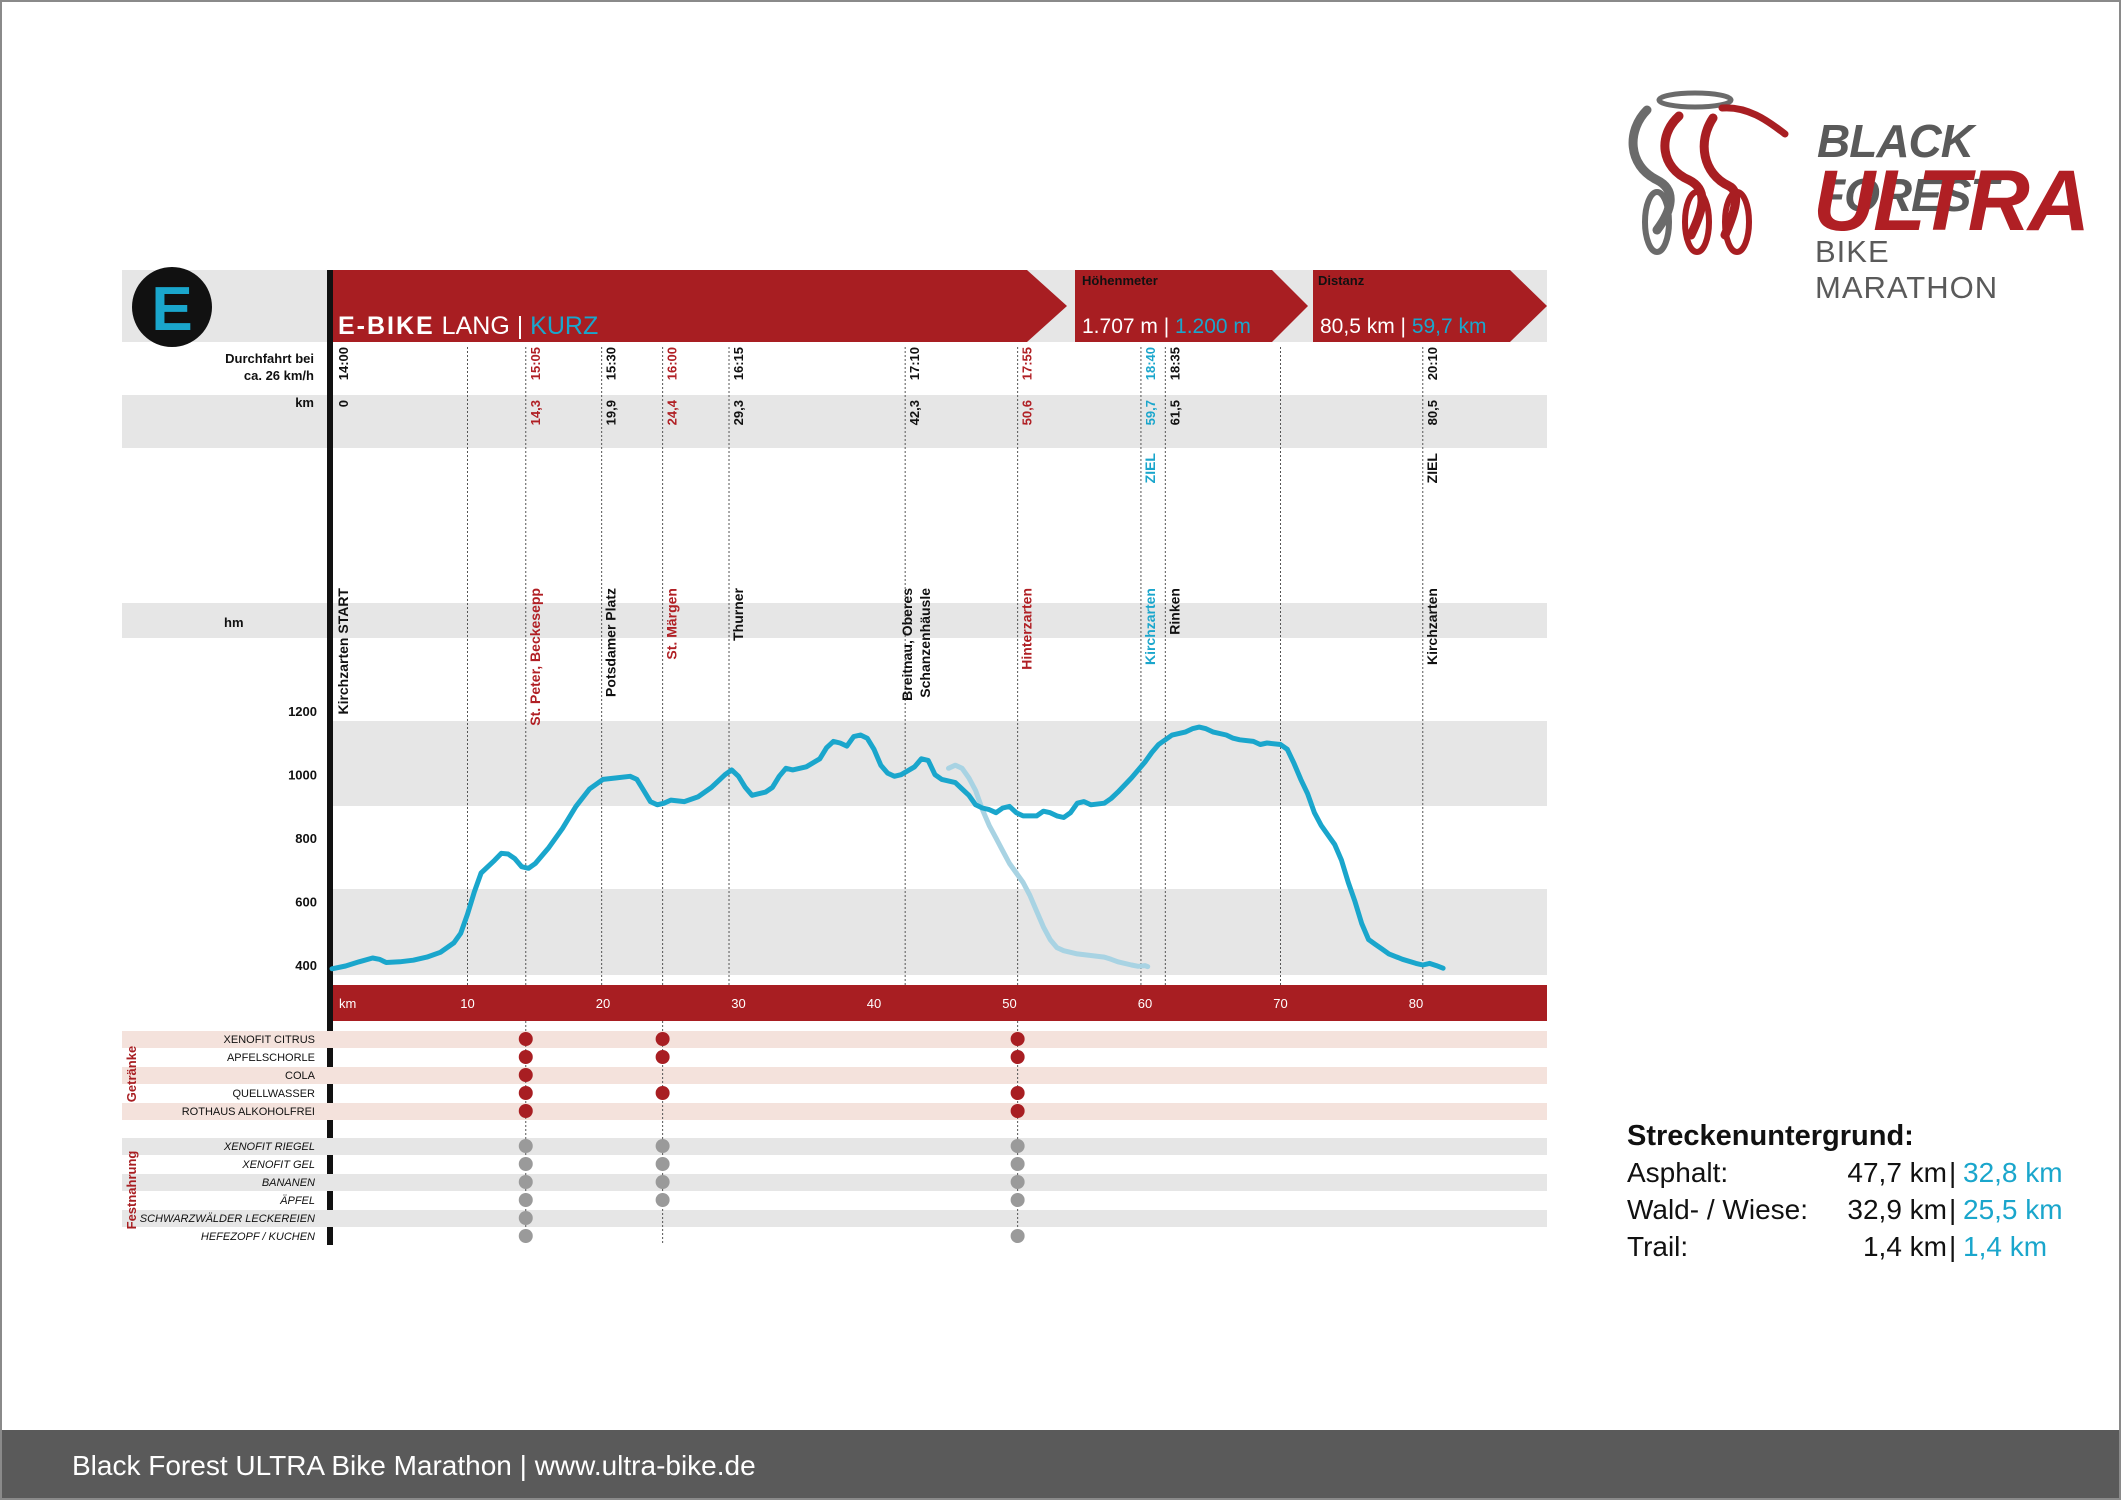 This screenshot has width=2121, height=1500. Describe the element at coordinates (611, 642) in the screenshot. I see `waypoint-name: Potsdamer Platz` at that location.